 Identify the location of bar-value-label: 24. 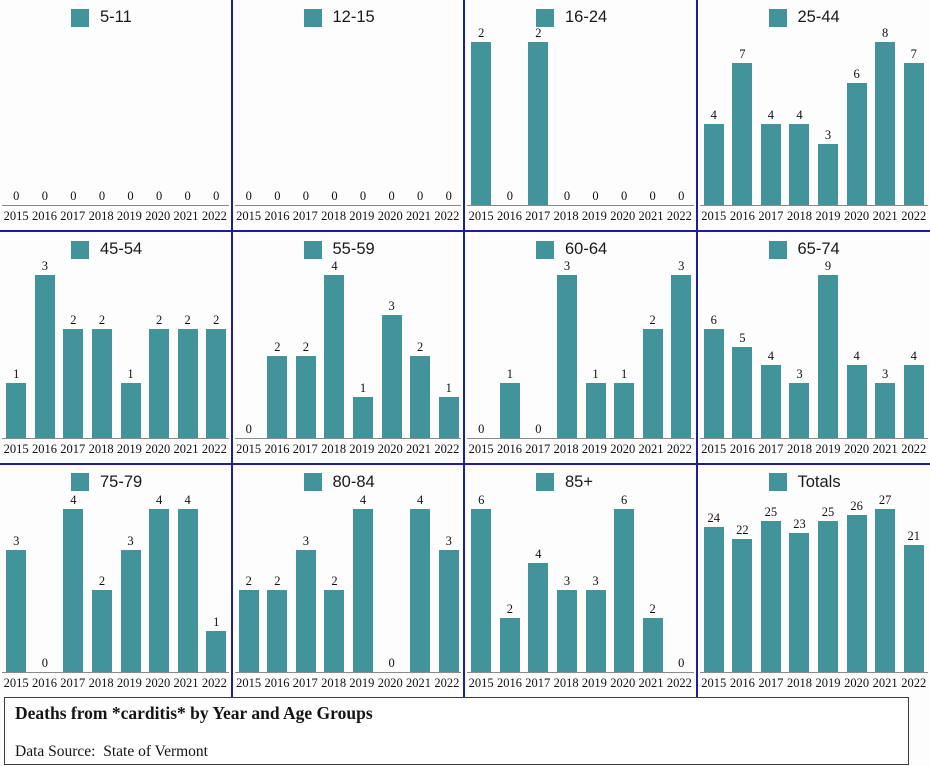
(714, 518).